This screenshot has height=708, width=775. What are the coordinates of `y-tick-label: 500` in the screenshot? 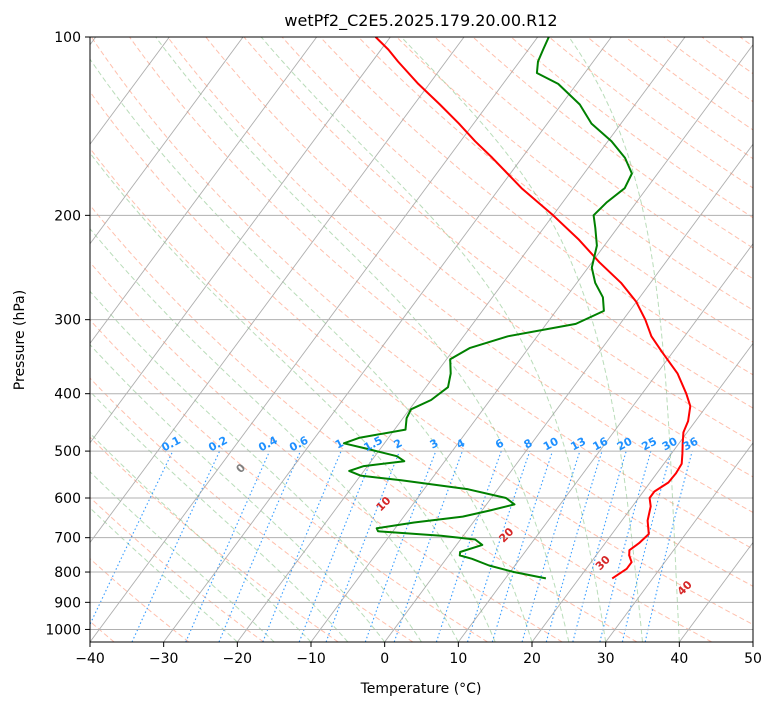 It's located at (67, 452).